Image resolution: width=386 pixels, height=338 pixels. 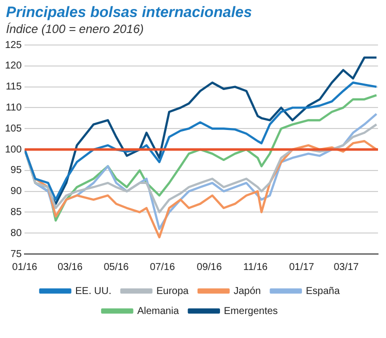 What do you see at coordinates (163, 267) in the screenshot?
I see `x-tick-label: 07/16` at bounding box center [163, 267].